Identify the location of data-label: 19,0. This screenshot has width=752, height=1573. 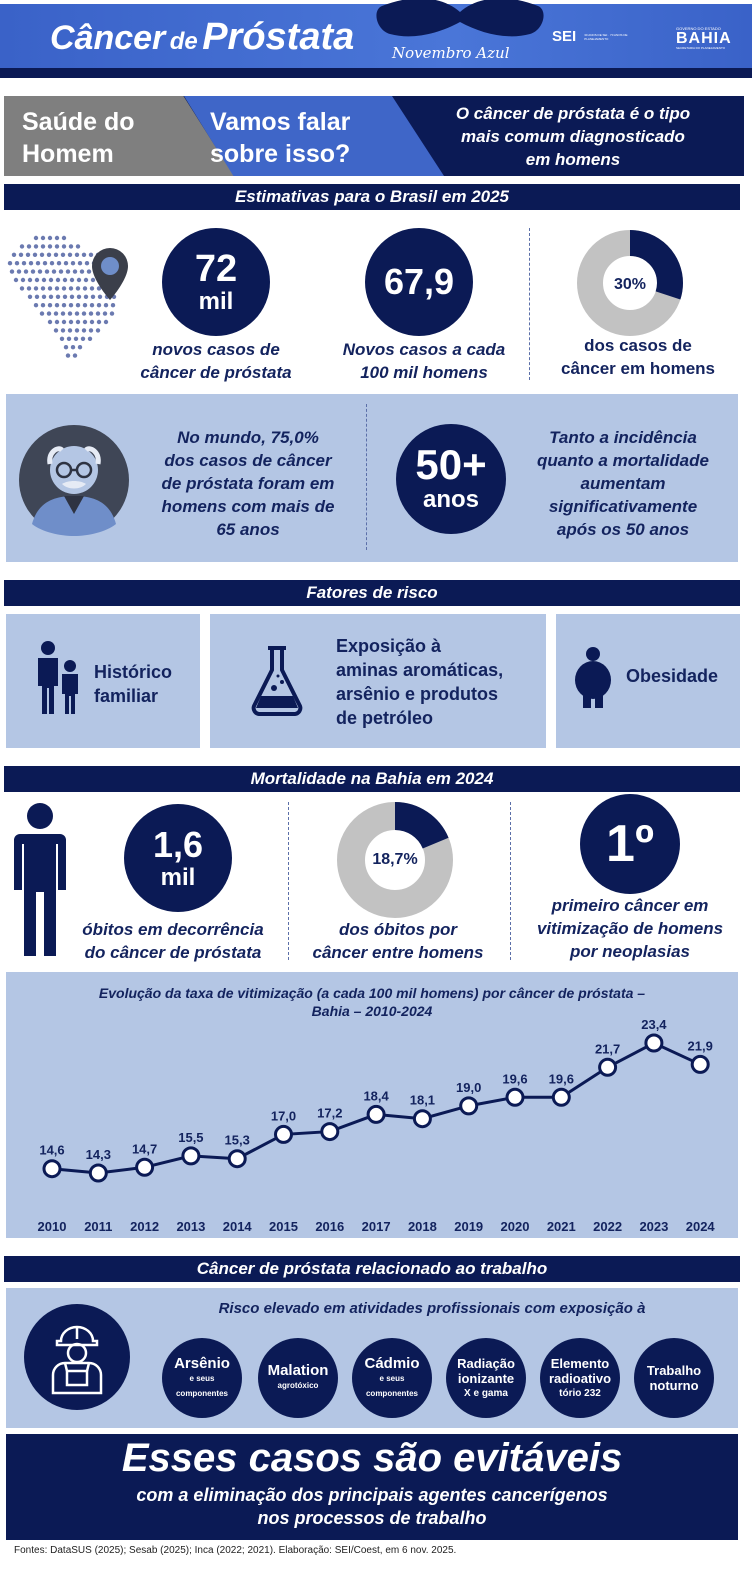
(468, 1087).